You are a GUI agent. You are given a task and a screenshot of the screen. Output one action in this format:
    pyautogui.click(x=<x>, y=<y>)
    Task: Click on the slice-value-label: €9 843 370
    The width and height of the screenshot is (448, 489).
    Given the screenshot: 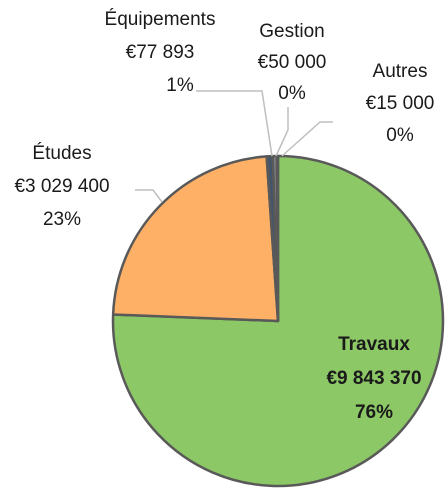 What is the action you would take?
    pyautogui.click(x=373, y=378)
    